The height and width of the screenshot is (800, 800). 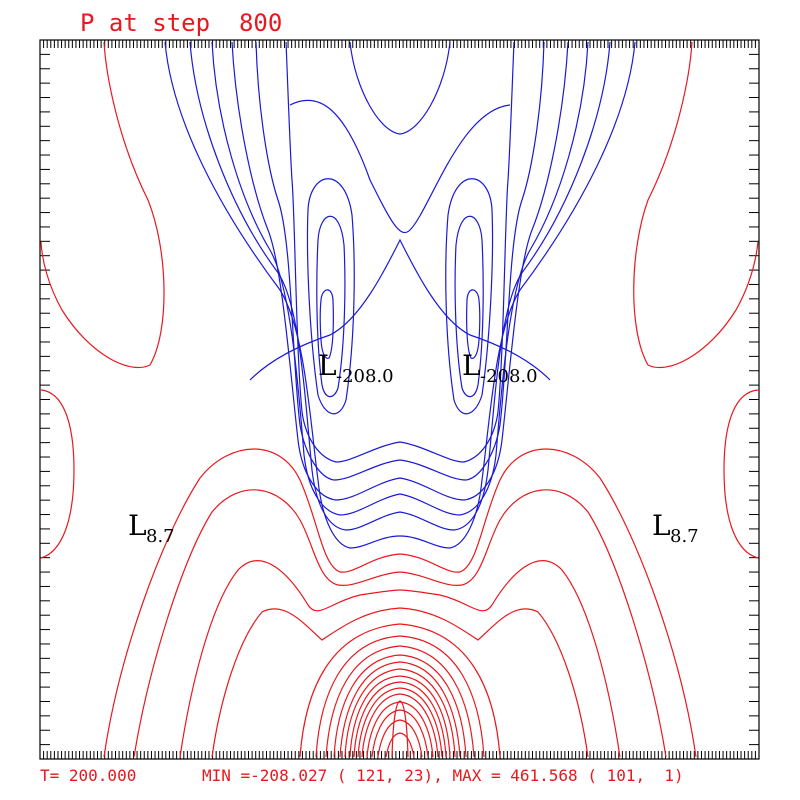 What do you see at coordinates (741, 474) in the screenshot?
I see `contour-red-edge-right` at bounding box center [741, 474].